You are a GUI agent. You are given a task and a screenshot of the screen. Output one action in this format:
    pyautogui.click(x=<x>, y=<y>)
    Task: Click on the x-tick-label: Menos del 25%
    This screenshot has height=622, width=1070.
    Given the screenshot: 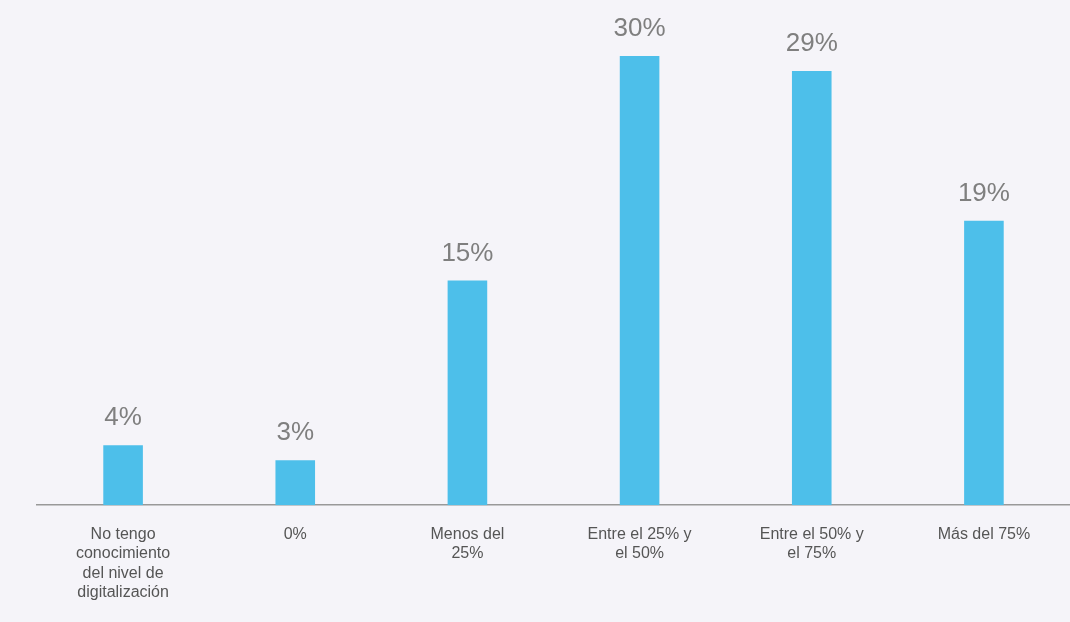 What is the action you would take?
    pyautogui.click(x=467, y=543)
    